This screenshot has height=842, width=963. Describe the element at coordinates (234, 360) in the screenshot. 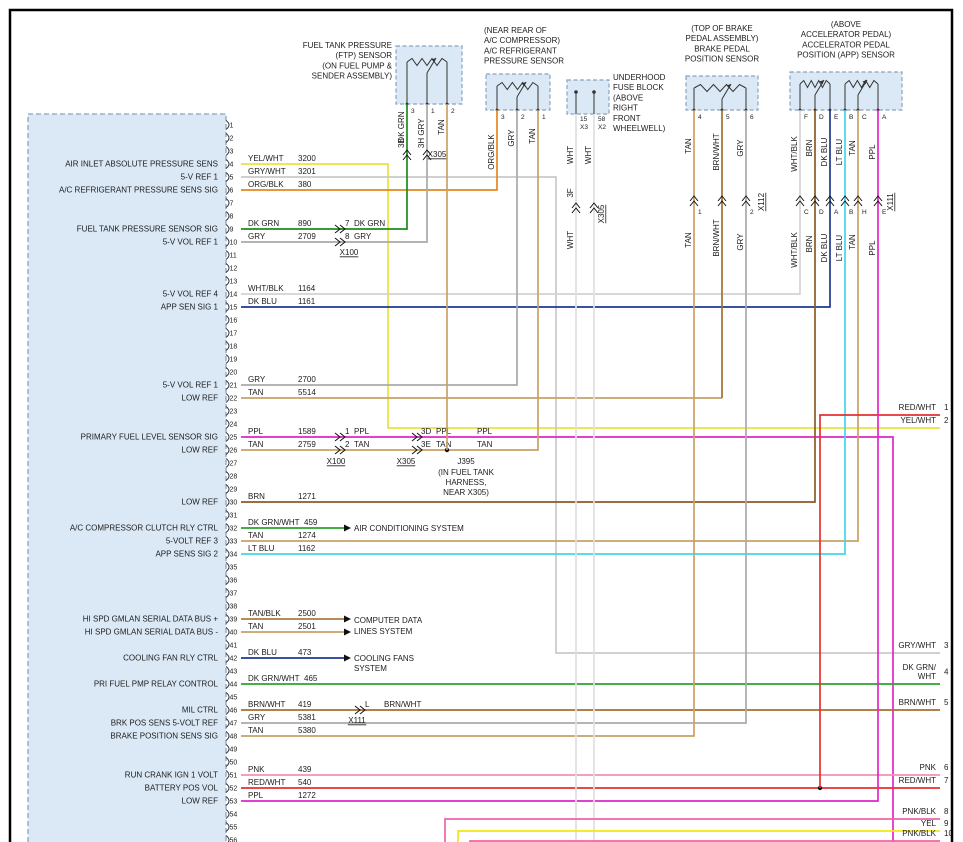

I see `ecm-pin-number: 19` at that location.